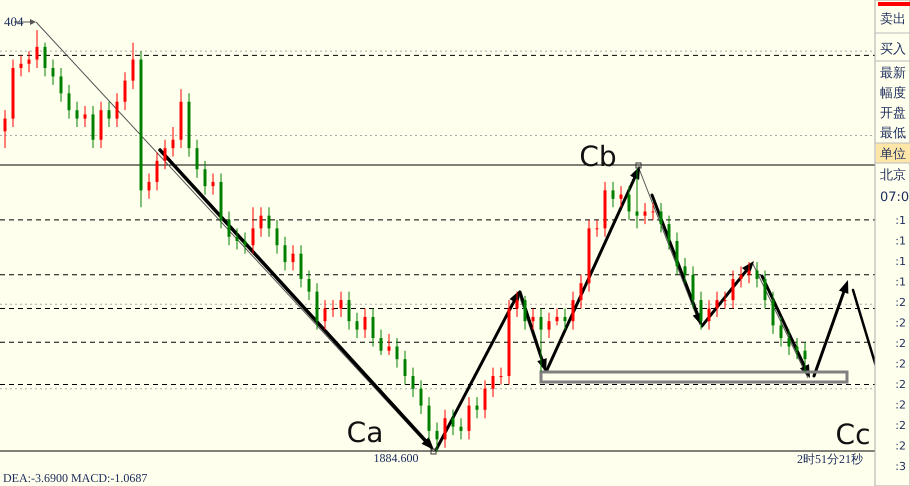 Image resolution: width=910 pixels, height=486 pixels. Describe the element at coordinates (893, 133) in the screenshot. I see `text: 最低` at that location.